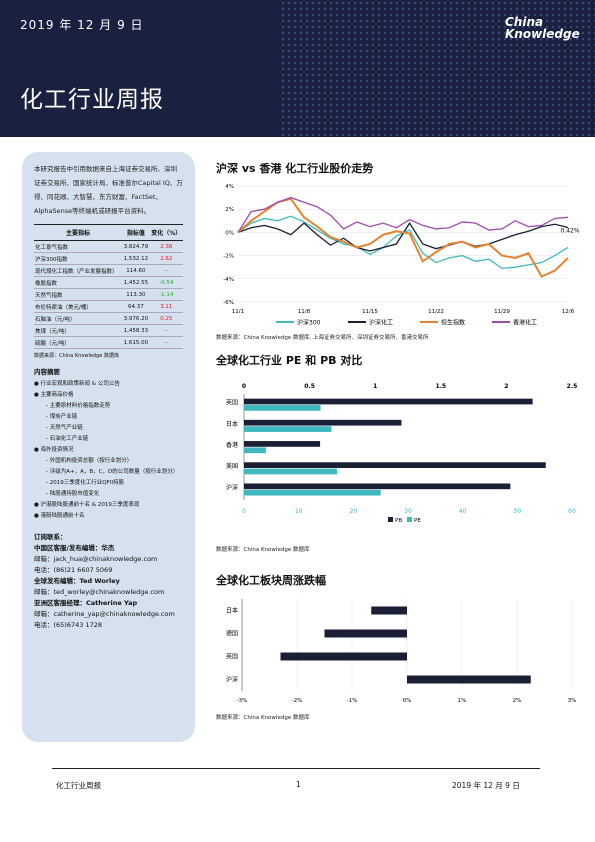  Describe the element at coordinates (228, 303) in the screenshot. I see `y-tick-label: -6%` at that location.